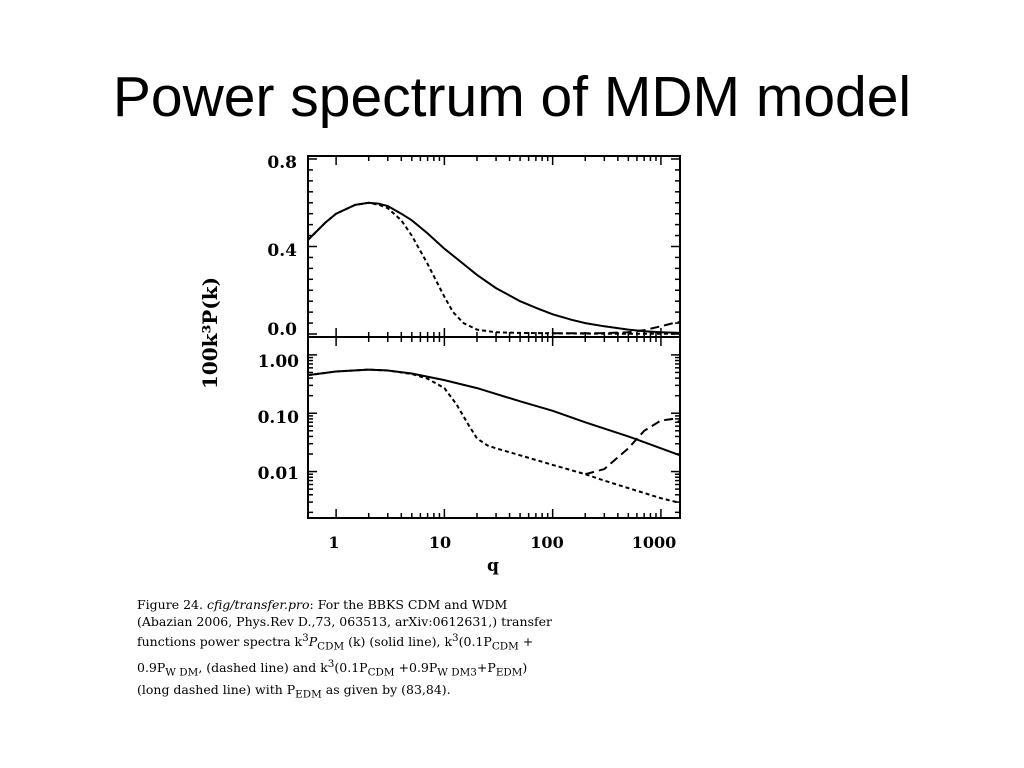 The image size is (1024, 768). Describe the element at coordinates (416, 667) in the screenshot. I see `caption-text: +0.9P` at that location.